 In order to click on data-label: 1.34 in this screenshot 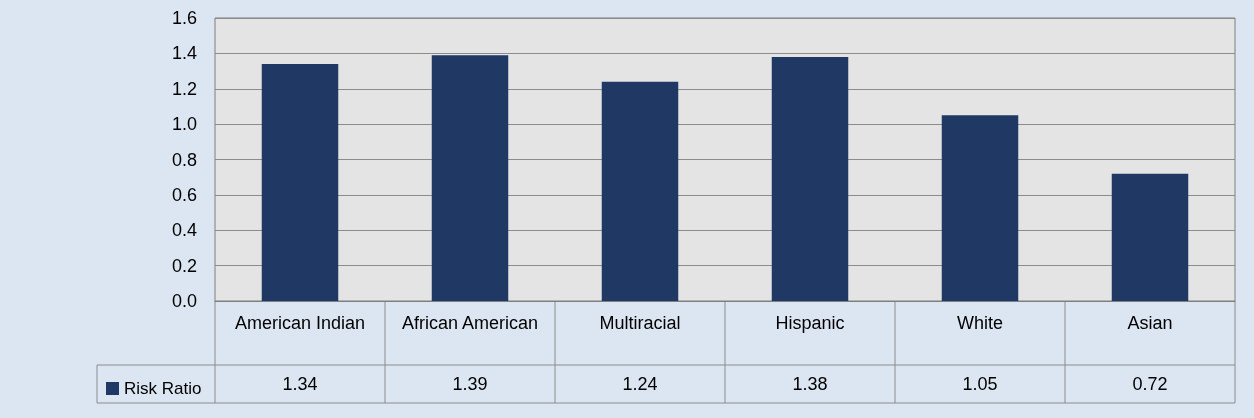, I will do `click(300, 384)`.